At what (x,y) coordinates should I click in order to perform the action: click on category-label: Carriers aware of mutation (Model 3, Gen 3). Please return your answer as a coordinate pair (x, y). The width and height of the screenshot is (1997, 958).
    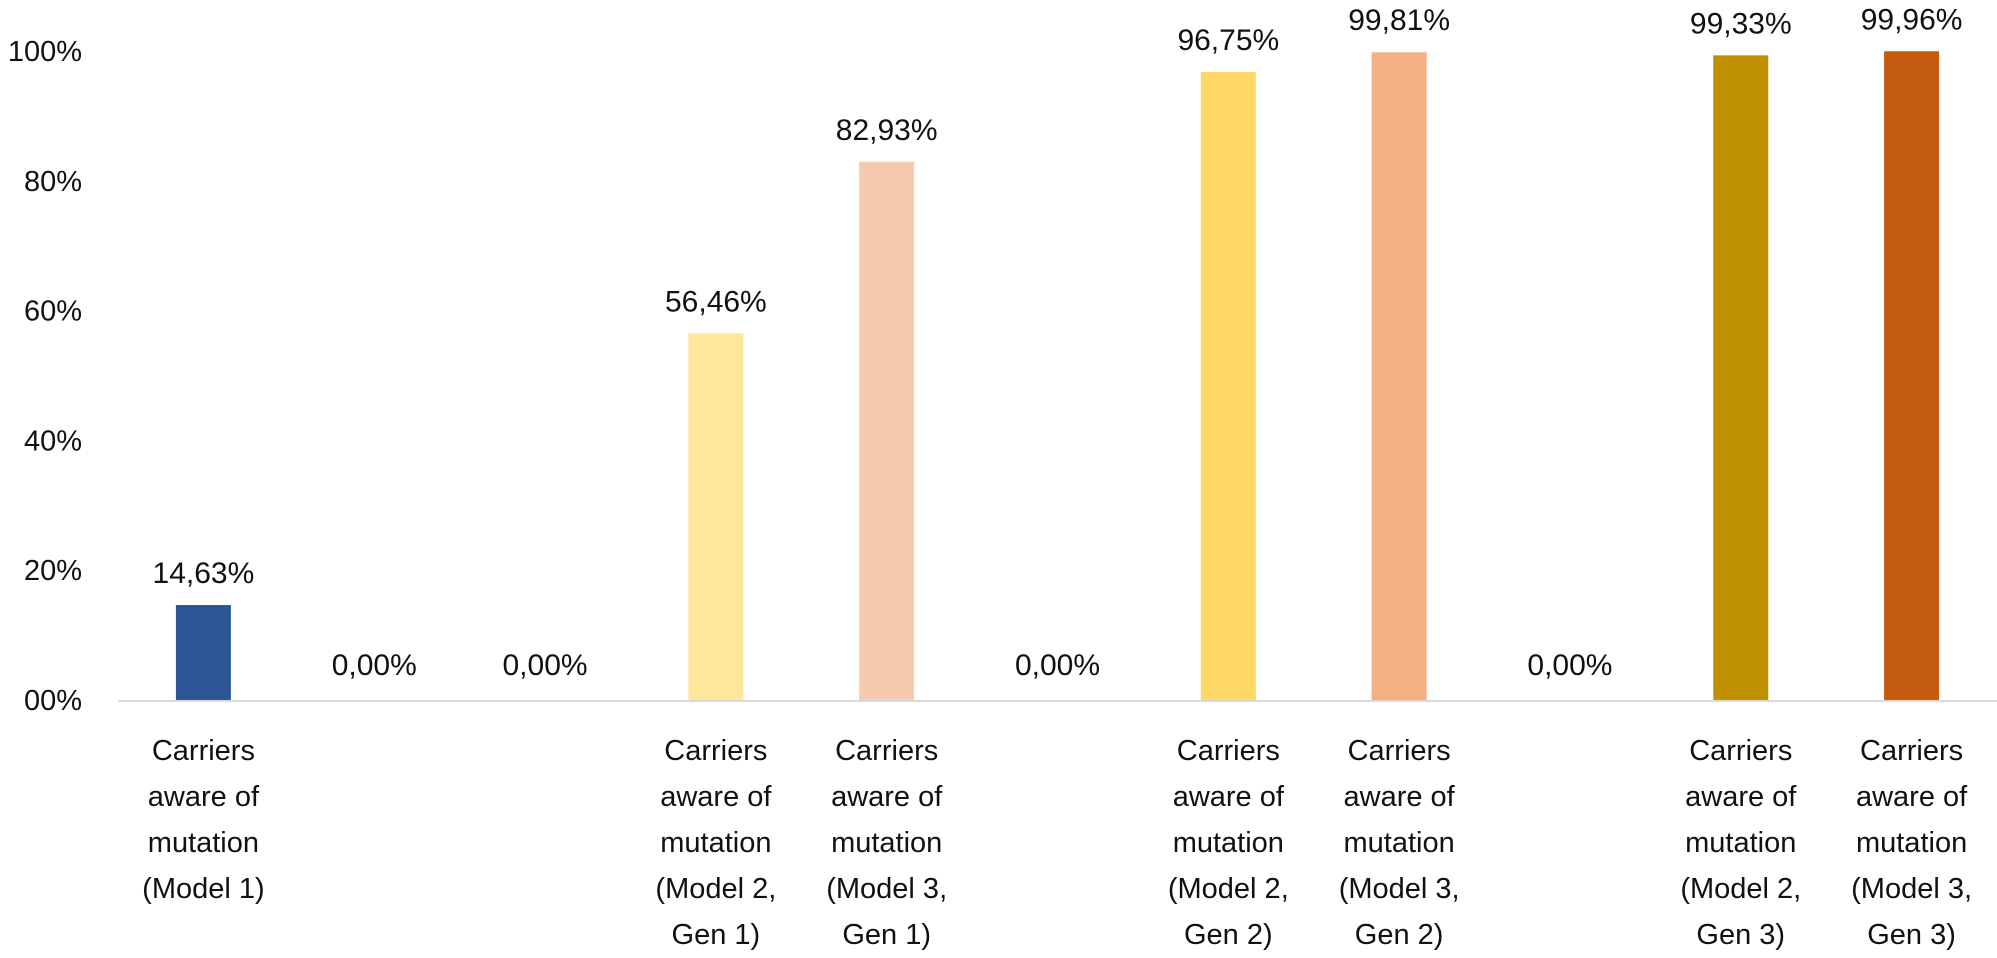
    Looking at the image, I should click on (1911, 843).